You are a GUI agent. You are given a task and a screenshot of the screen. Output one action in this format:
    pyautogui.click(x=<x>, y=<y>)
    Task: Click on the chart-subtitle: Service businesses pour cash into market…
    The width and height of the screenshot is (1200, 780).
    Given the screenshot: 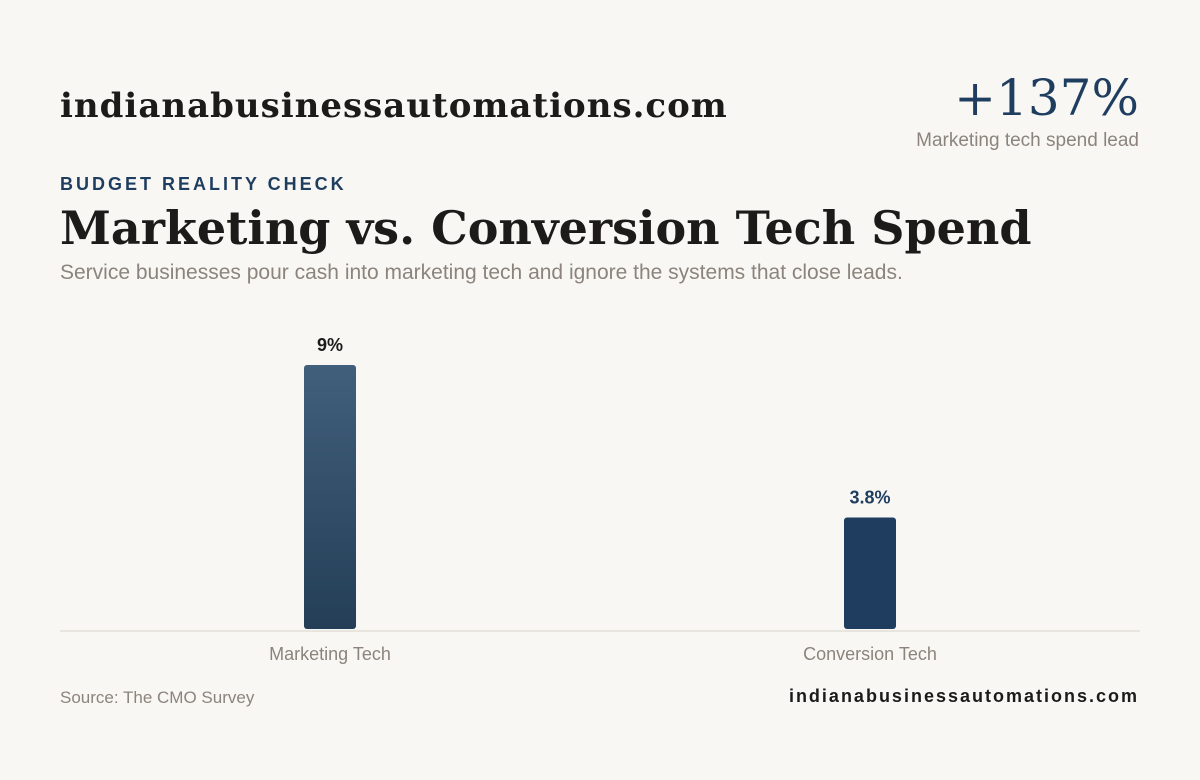 What is the action you would take?
    pyautogui.click(x=481, y=272)
    